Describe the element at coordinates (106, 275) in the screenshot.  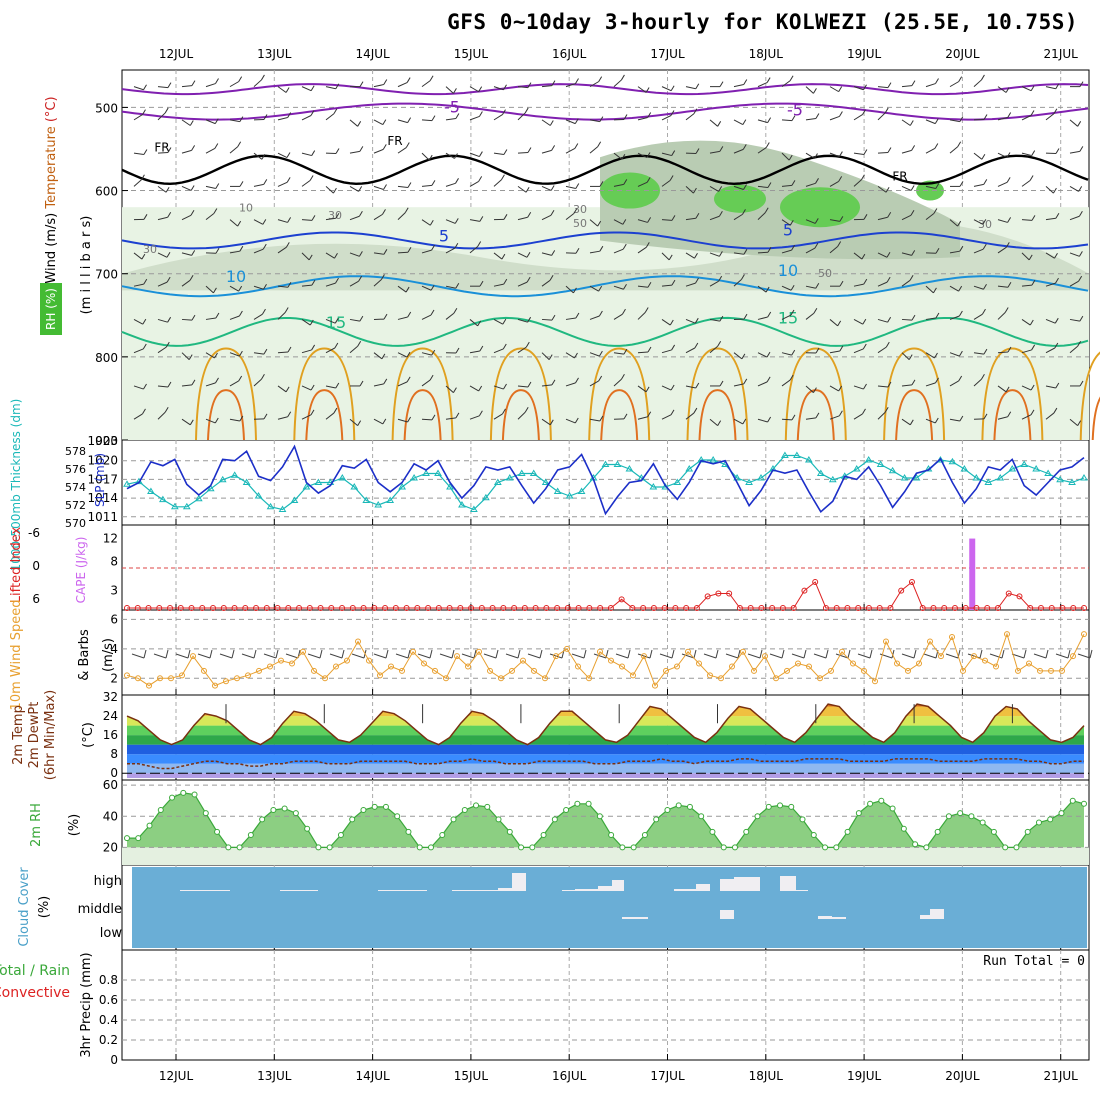
I see `pressure-tick-label: 700` at that location.